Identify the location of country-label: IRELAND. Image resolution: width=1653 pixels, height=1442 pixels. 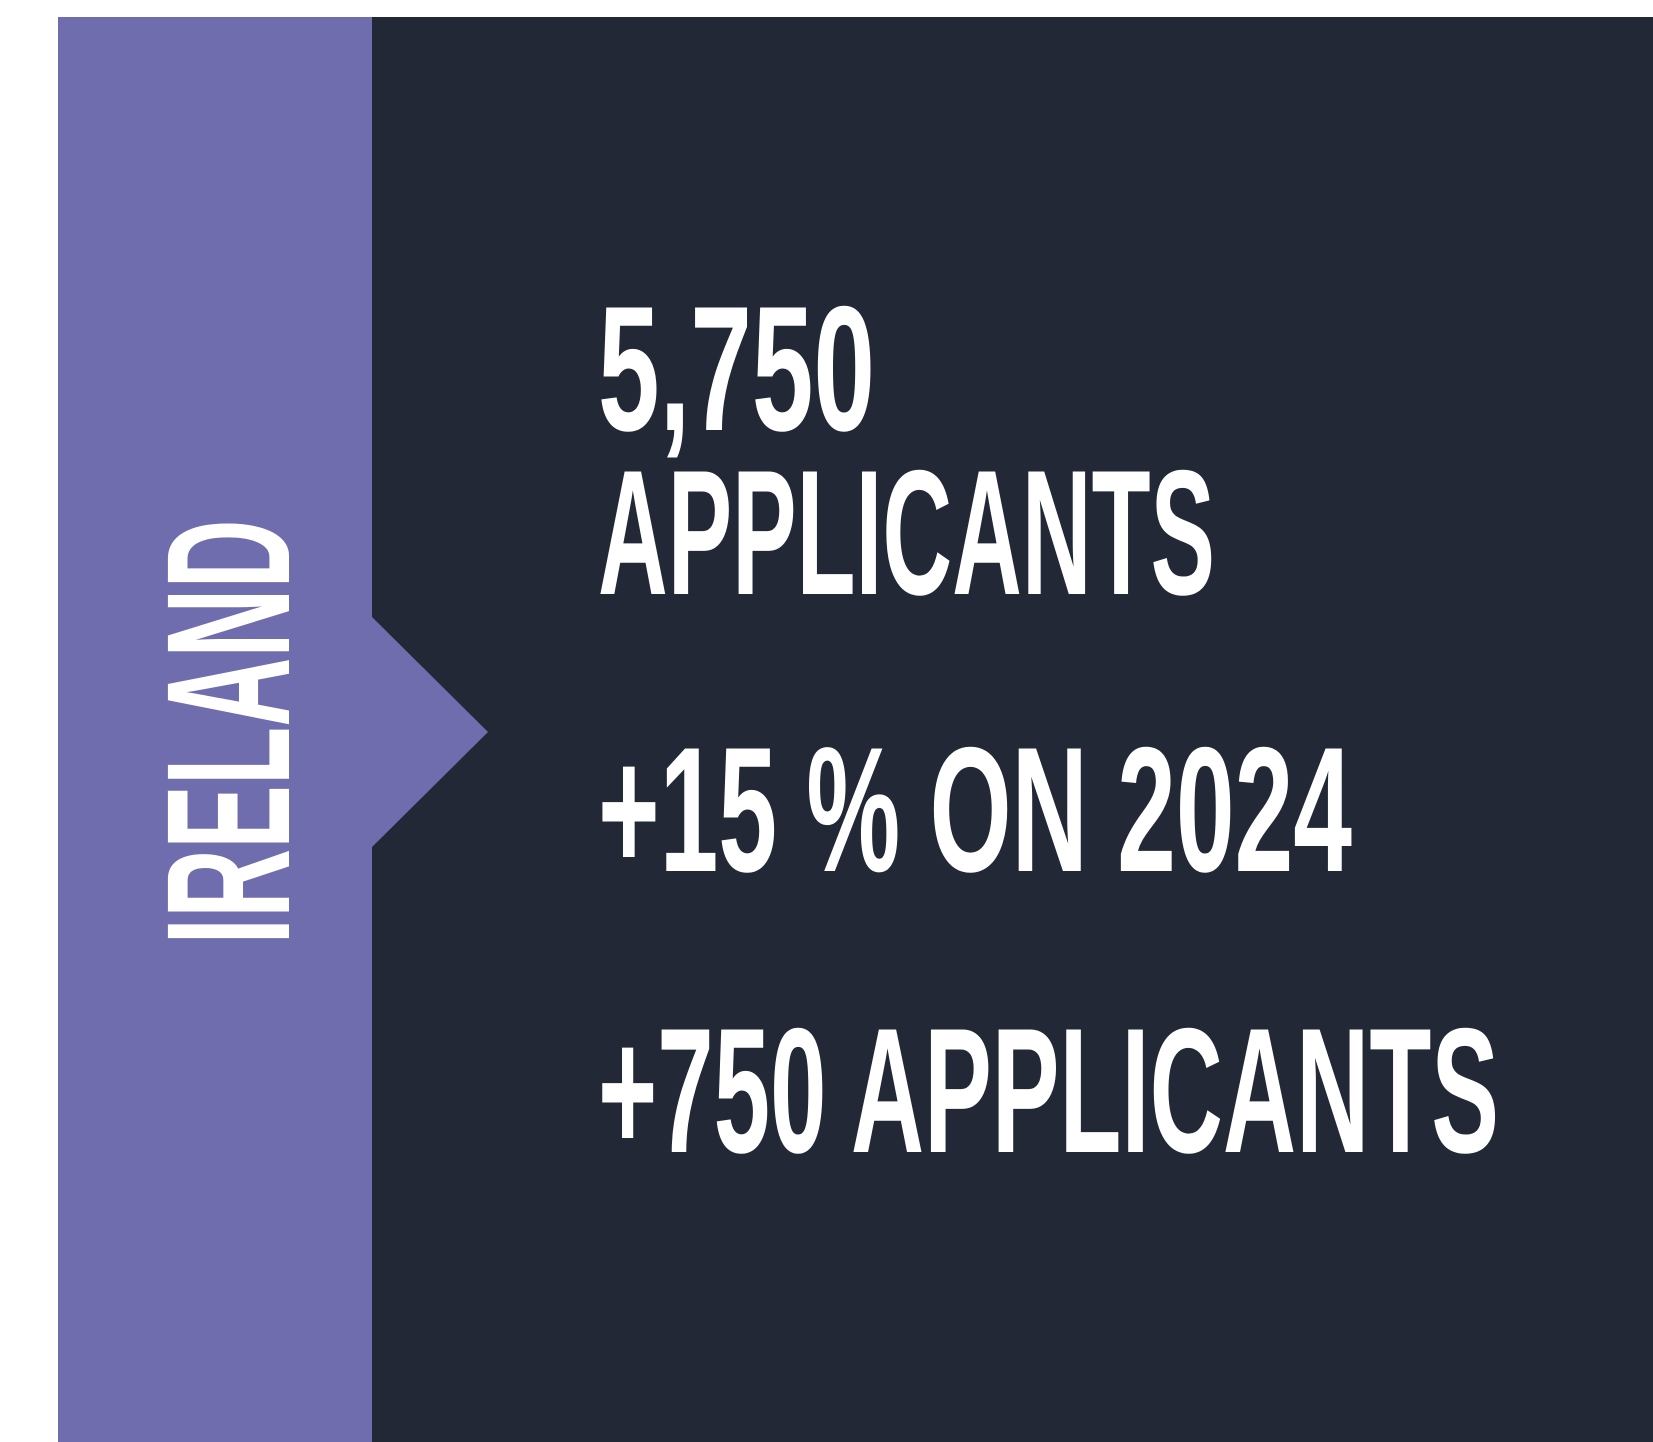
(229, 732).